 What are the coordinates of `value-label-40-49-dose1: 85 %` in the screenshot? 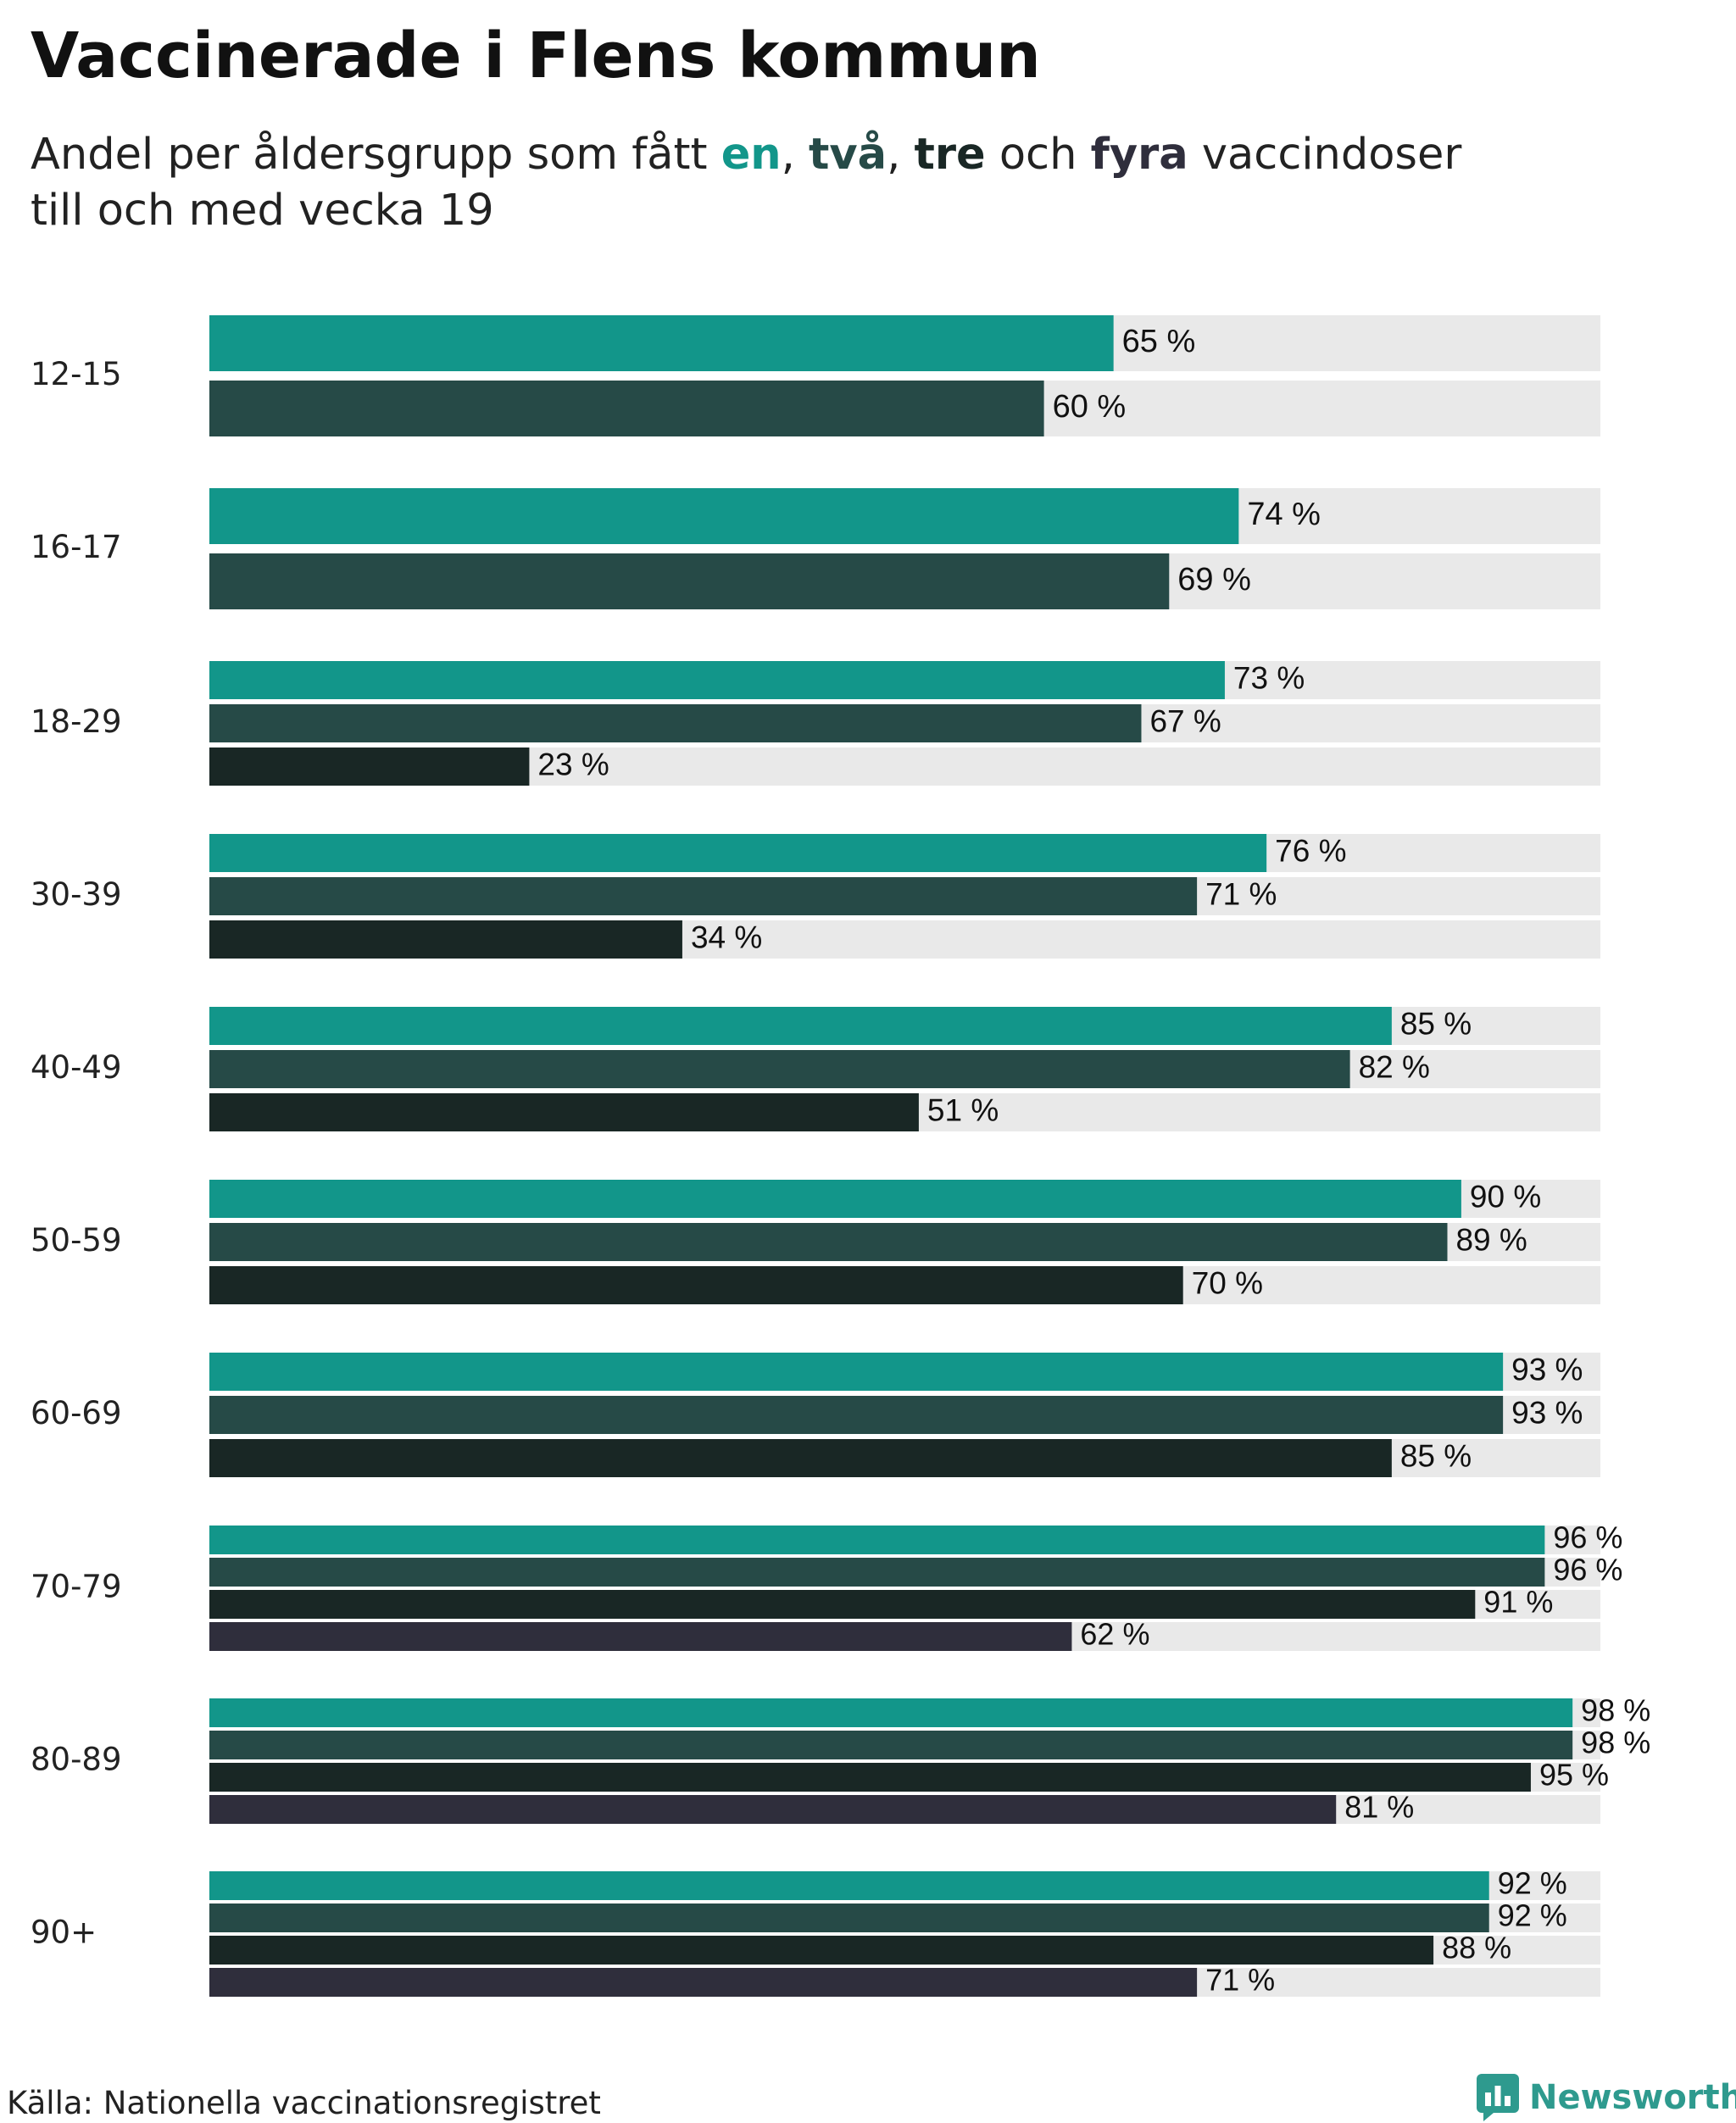 It's located at (1436, 1023).